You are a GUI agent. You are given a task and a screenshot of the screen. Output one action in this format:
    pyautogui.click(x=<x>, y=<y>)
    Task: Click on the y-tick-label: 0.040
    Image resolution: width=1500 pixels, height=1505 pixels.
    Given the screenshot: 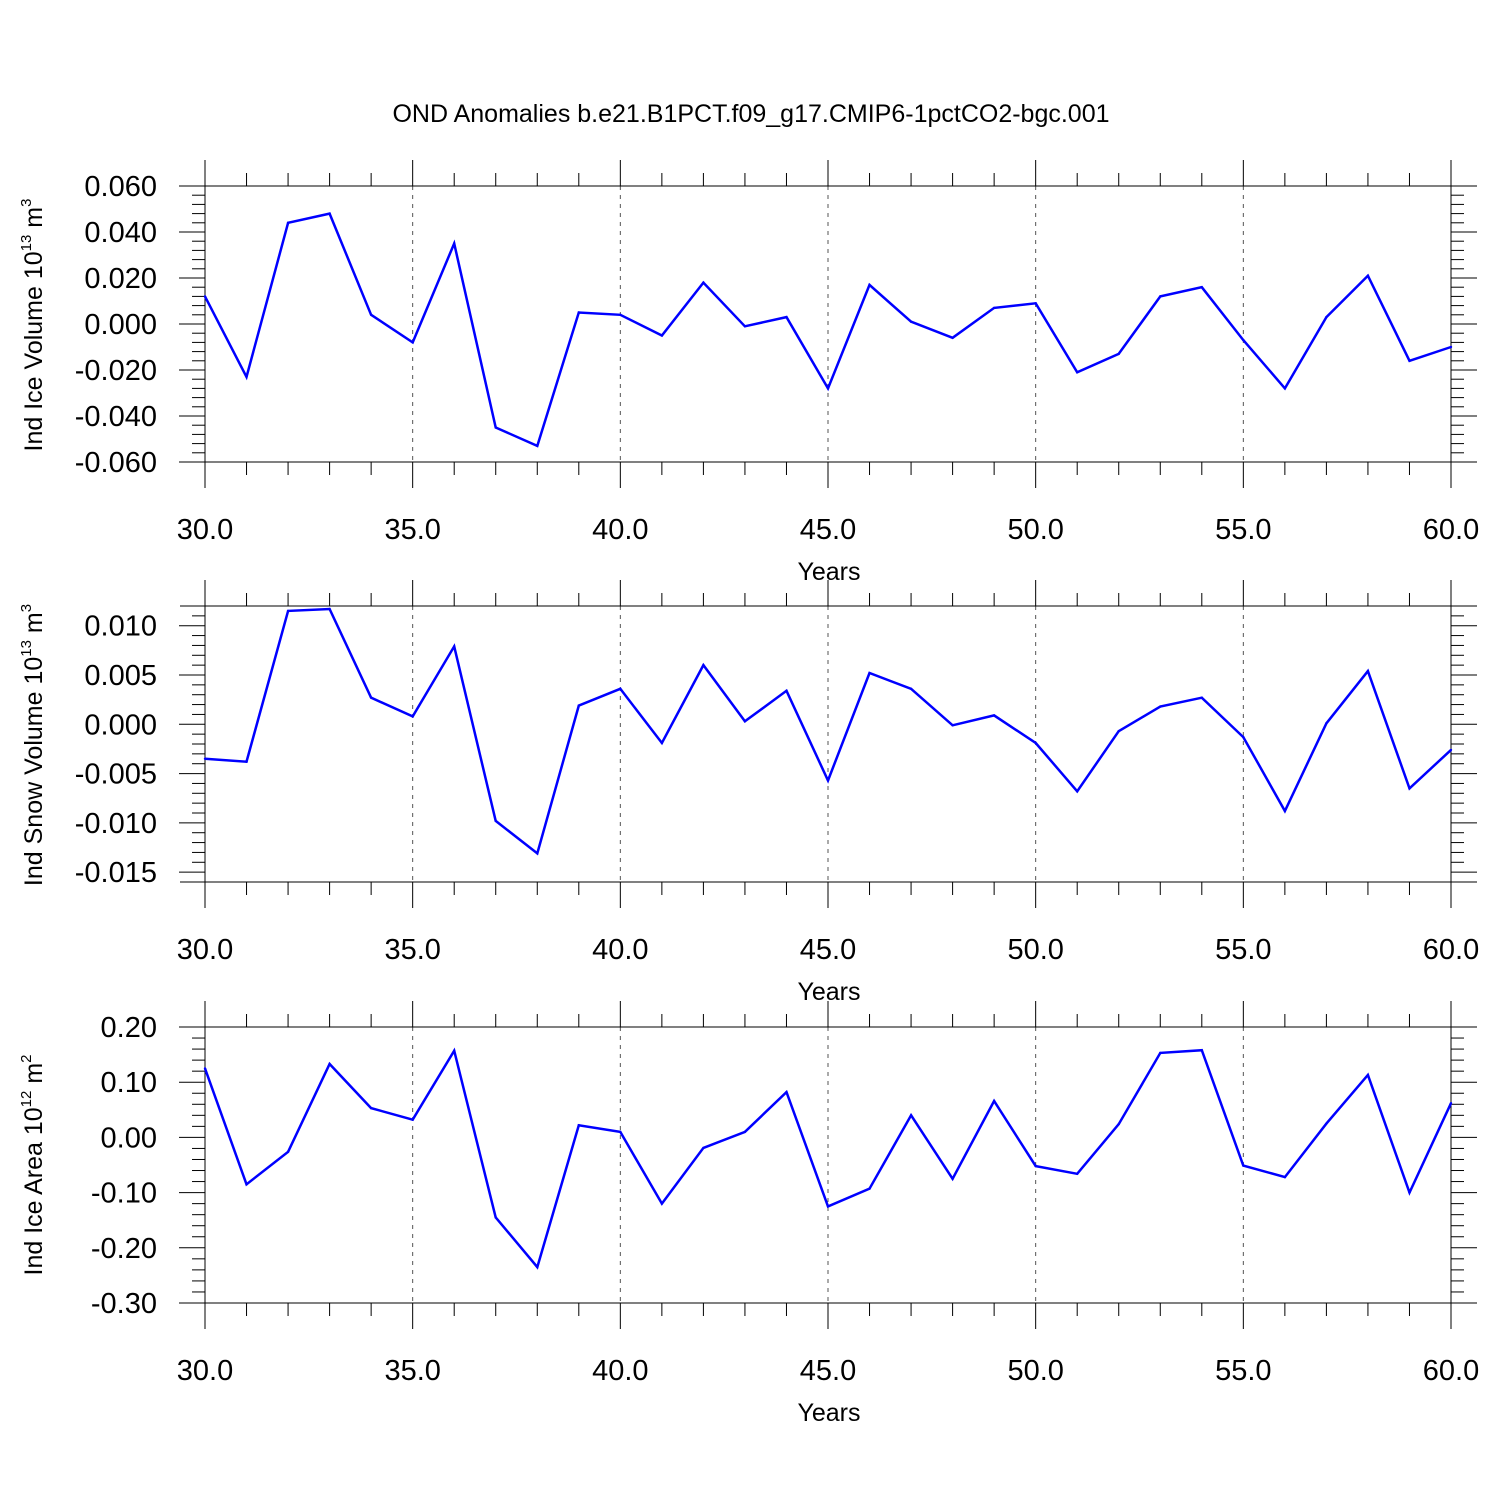 What is the action you would take?
    pyautogui.click(x=120, y=233)
    